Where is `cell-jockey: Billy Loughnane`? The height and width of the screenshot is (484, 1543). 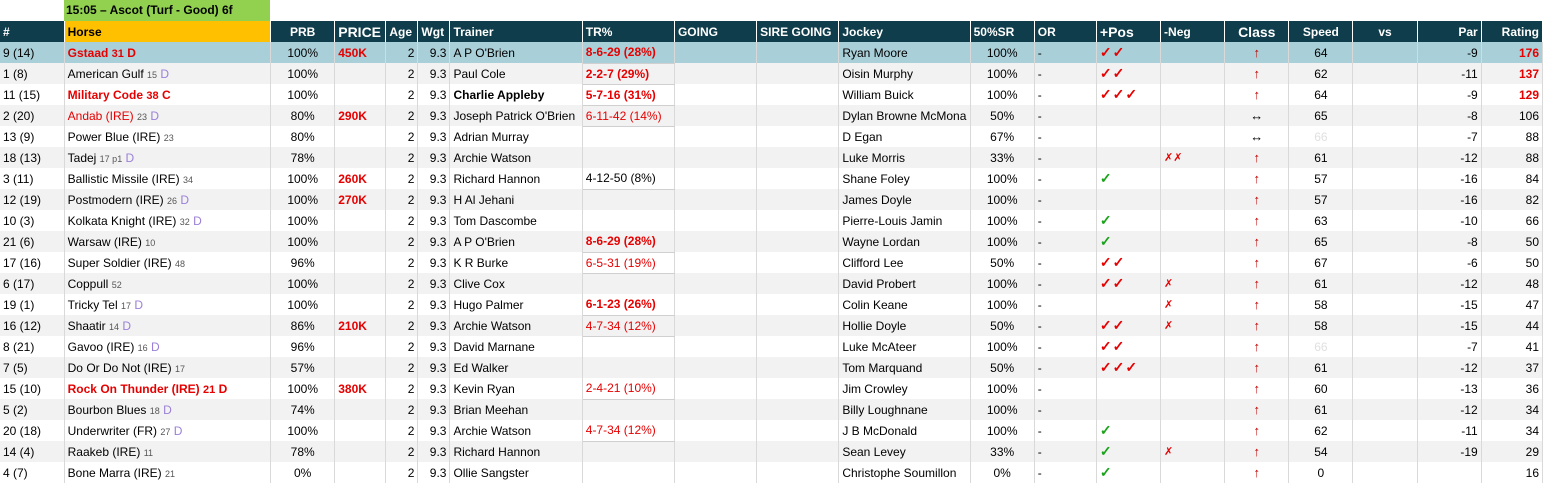
cell-jockey: Billy Loughnane is located at coordinates (904, 409).